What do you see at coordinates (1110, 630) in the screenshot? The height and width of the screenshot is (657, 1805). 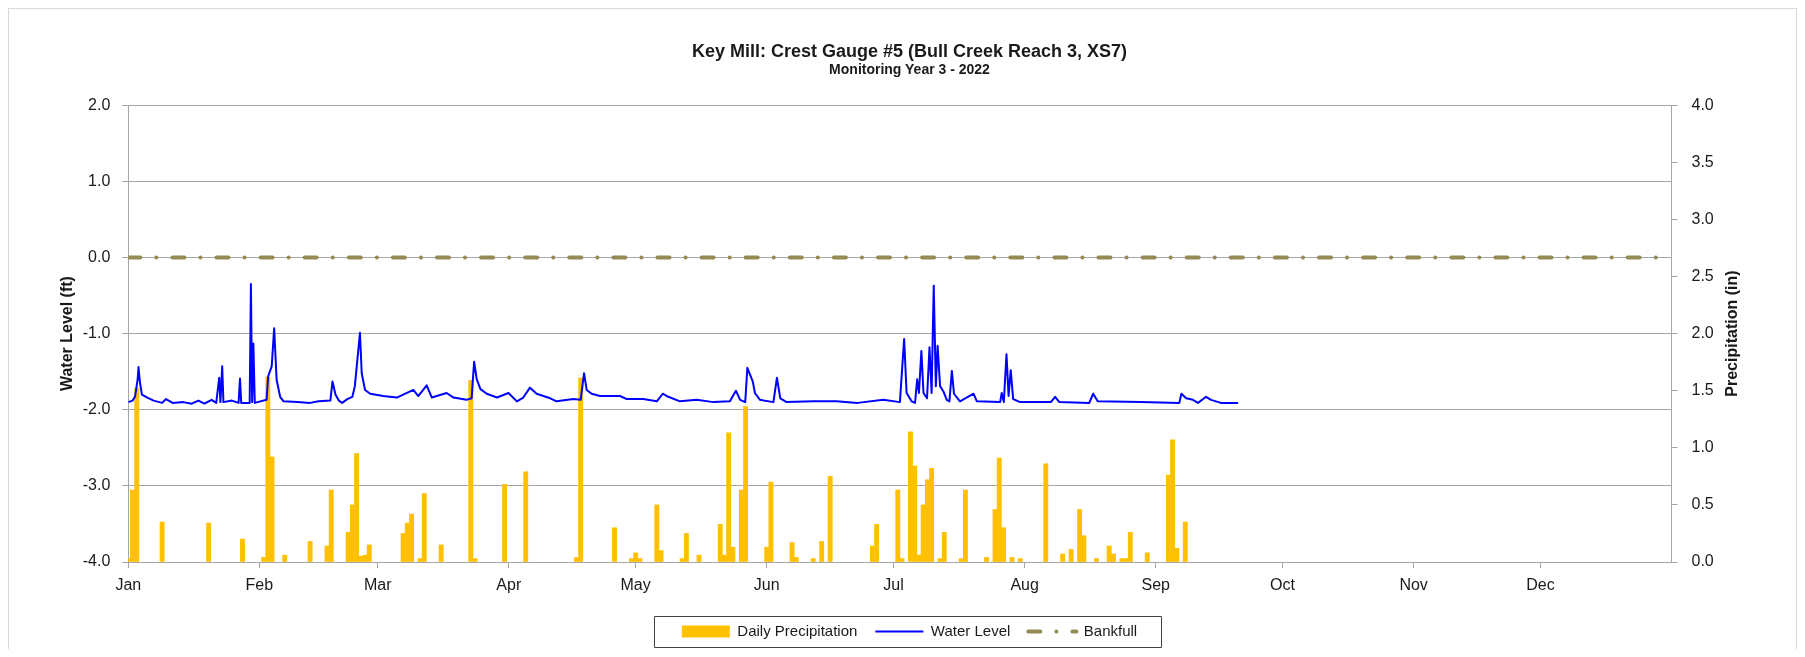 I see `legend-label: Bankfull` at bounding box center [1110, 630].